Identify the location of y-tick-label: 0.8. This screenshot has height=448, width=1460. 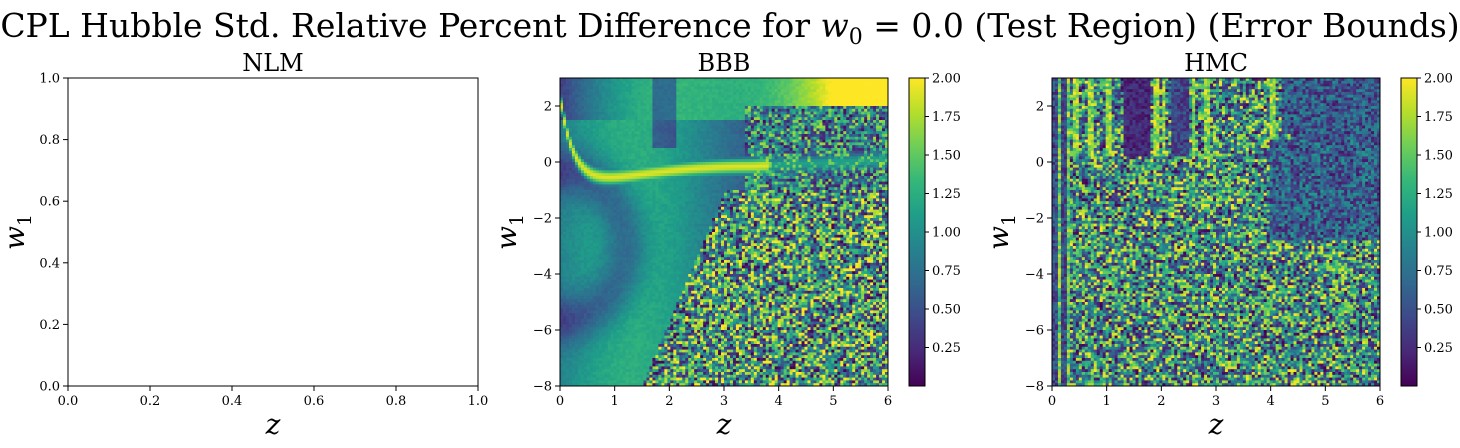
(49, 140).